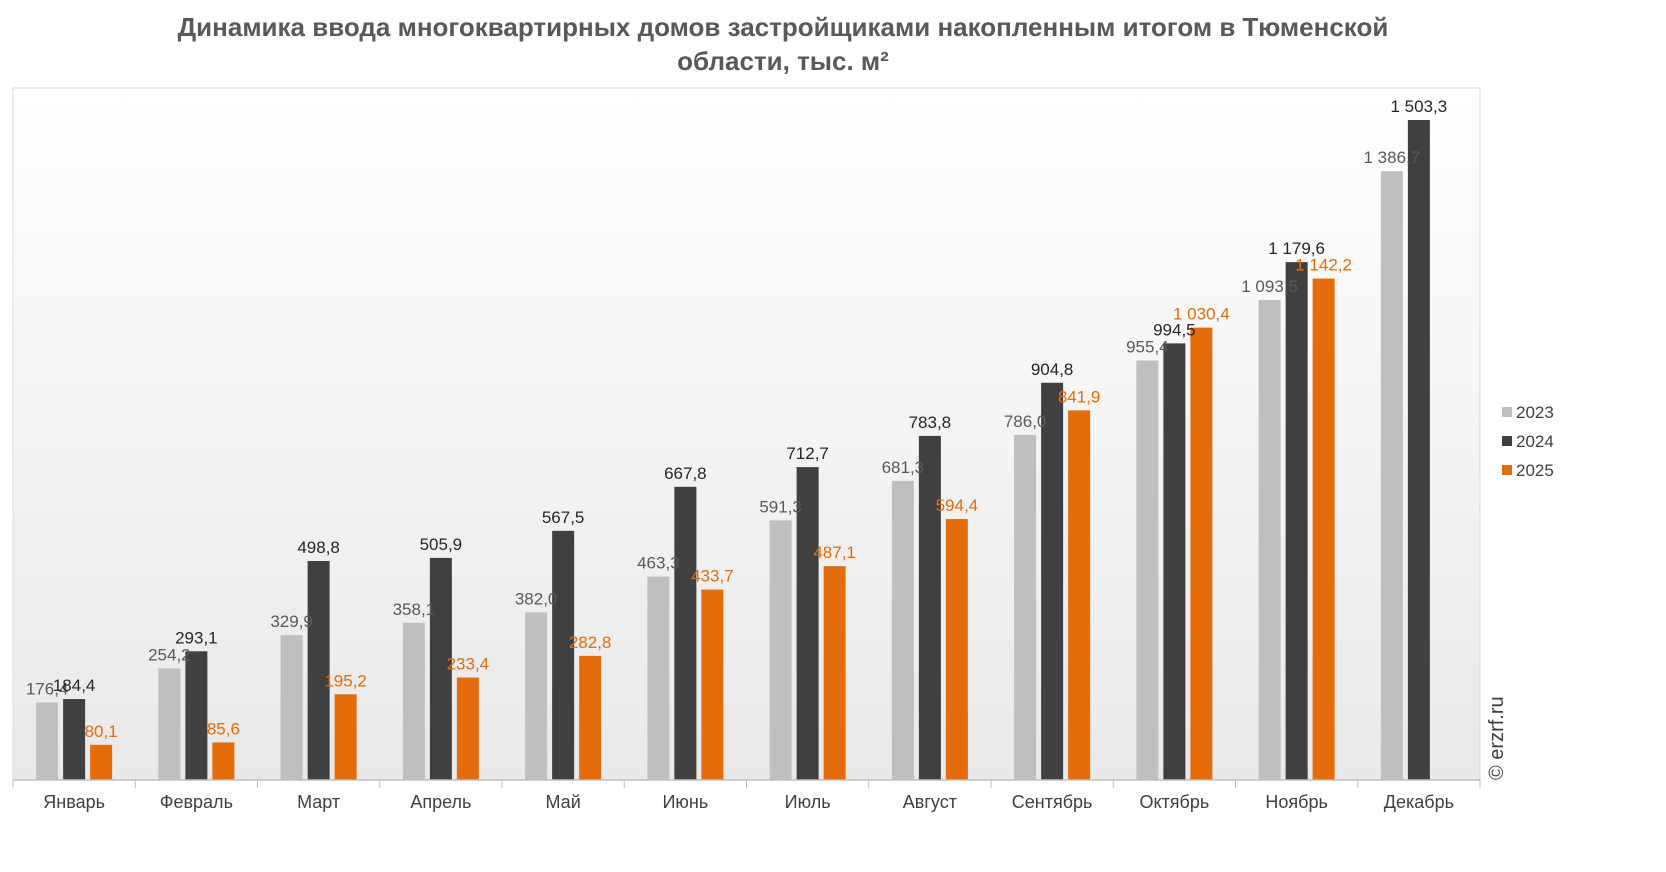 This screenshot has height=872, width=1666. I want to click on bar-2024-Сентябрь, so click(1052, 581).